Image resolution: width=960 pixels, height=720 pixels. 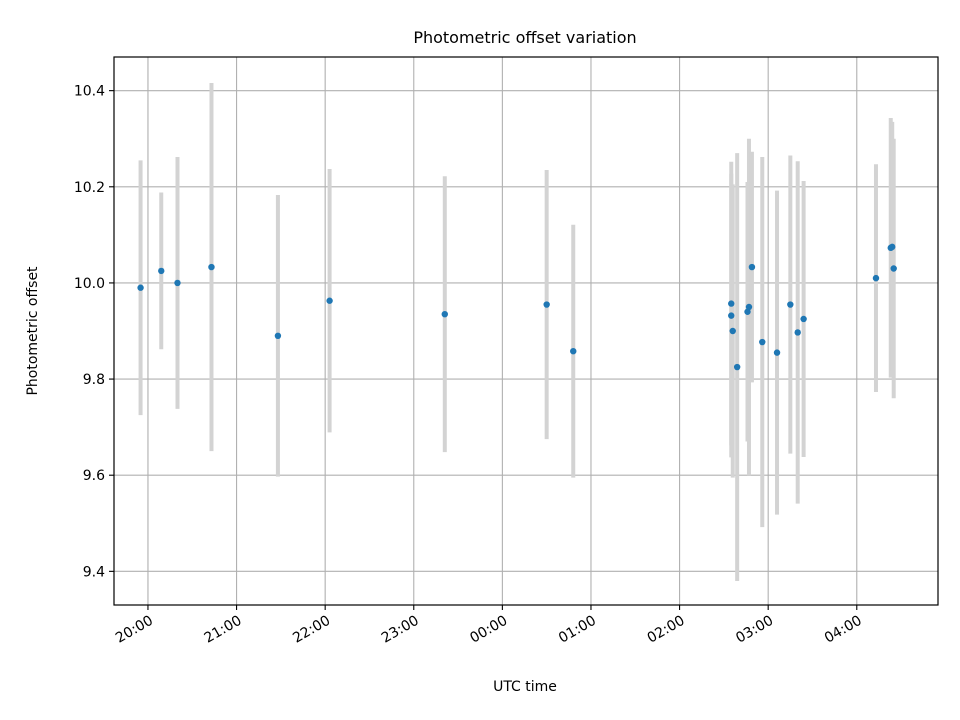 What do you see at coordinates (89, 92) in the screenshot?
I see `y-tick-label: 10.4` at bounding box center [89, 92].